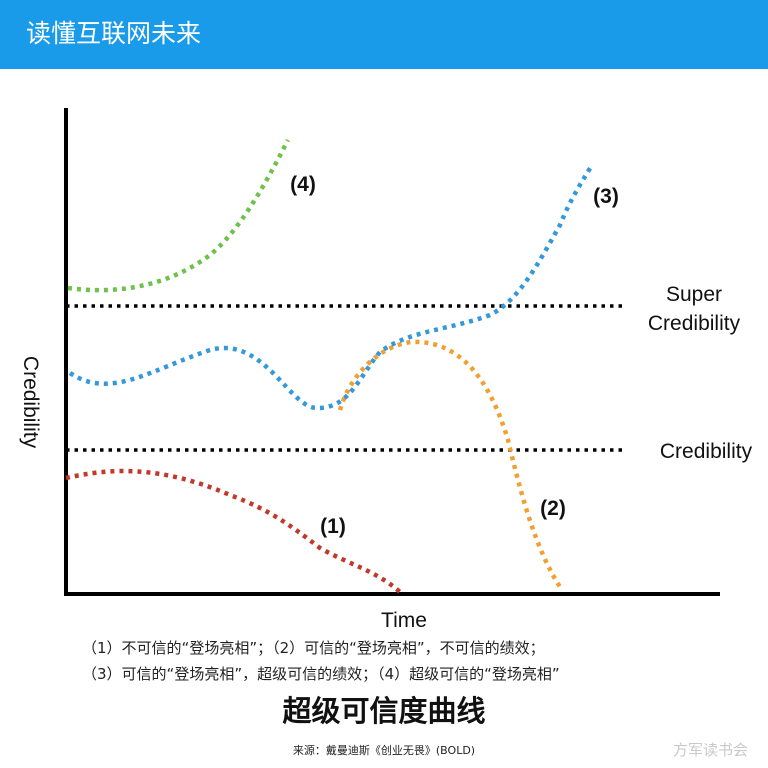  Describe the element at coordinates (179, 215) in the screenshot. I see `series-4-curve` at that location.